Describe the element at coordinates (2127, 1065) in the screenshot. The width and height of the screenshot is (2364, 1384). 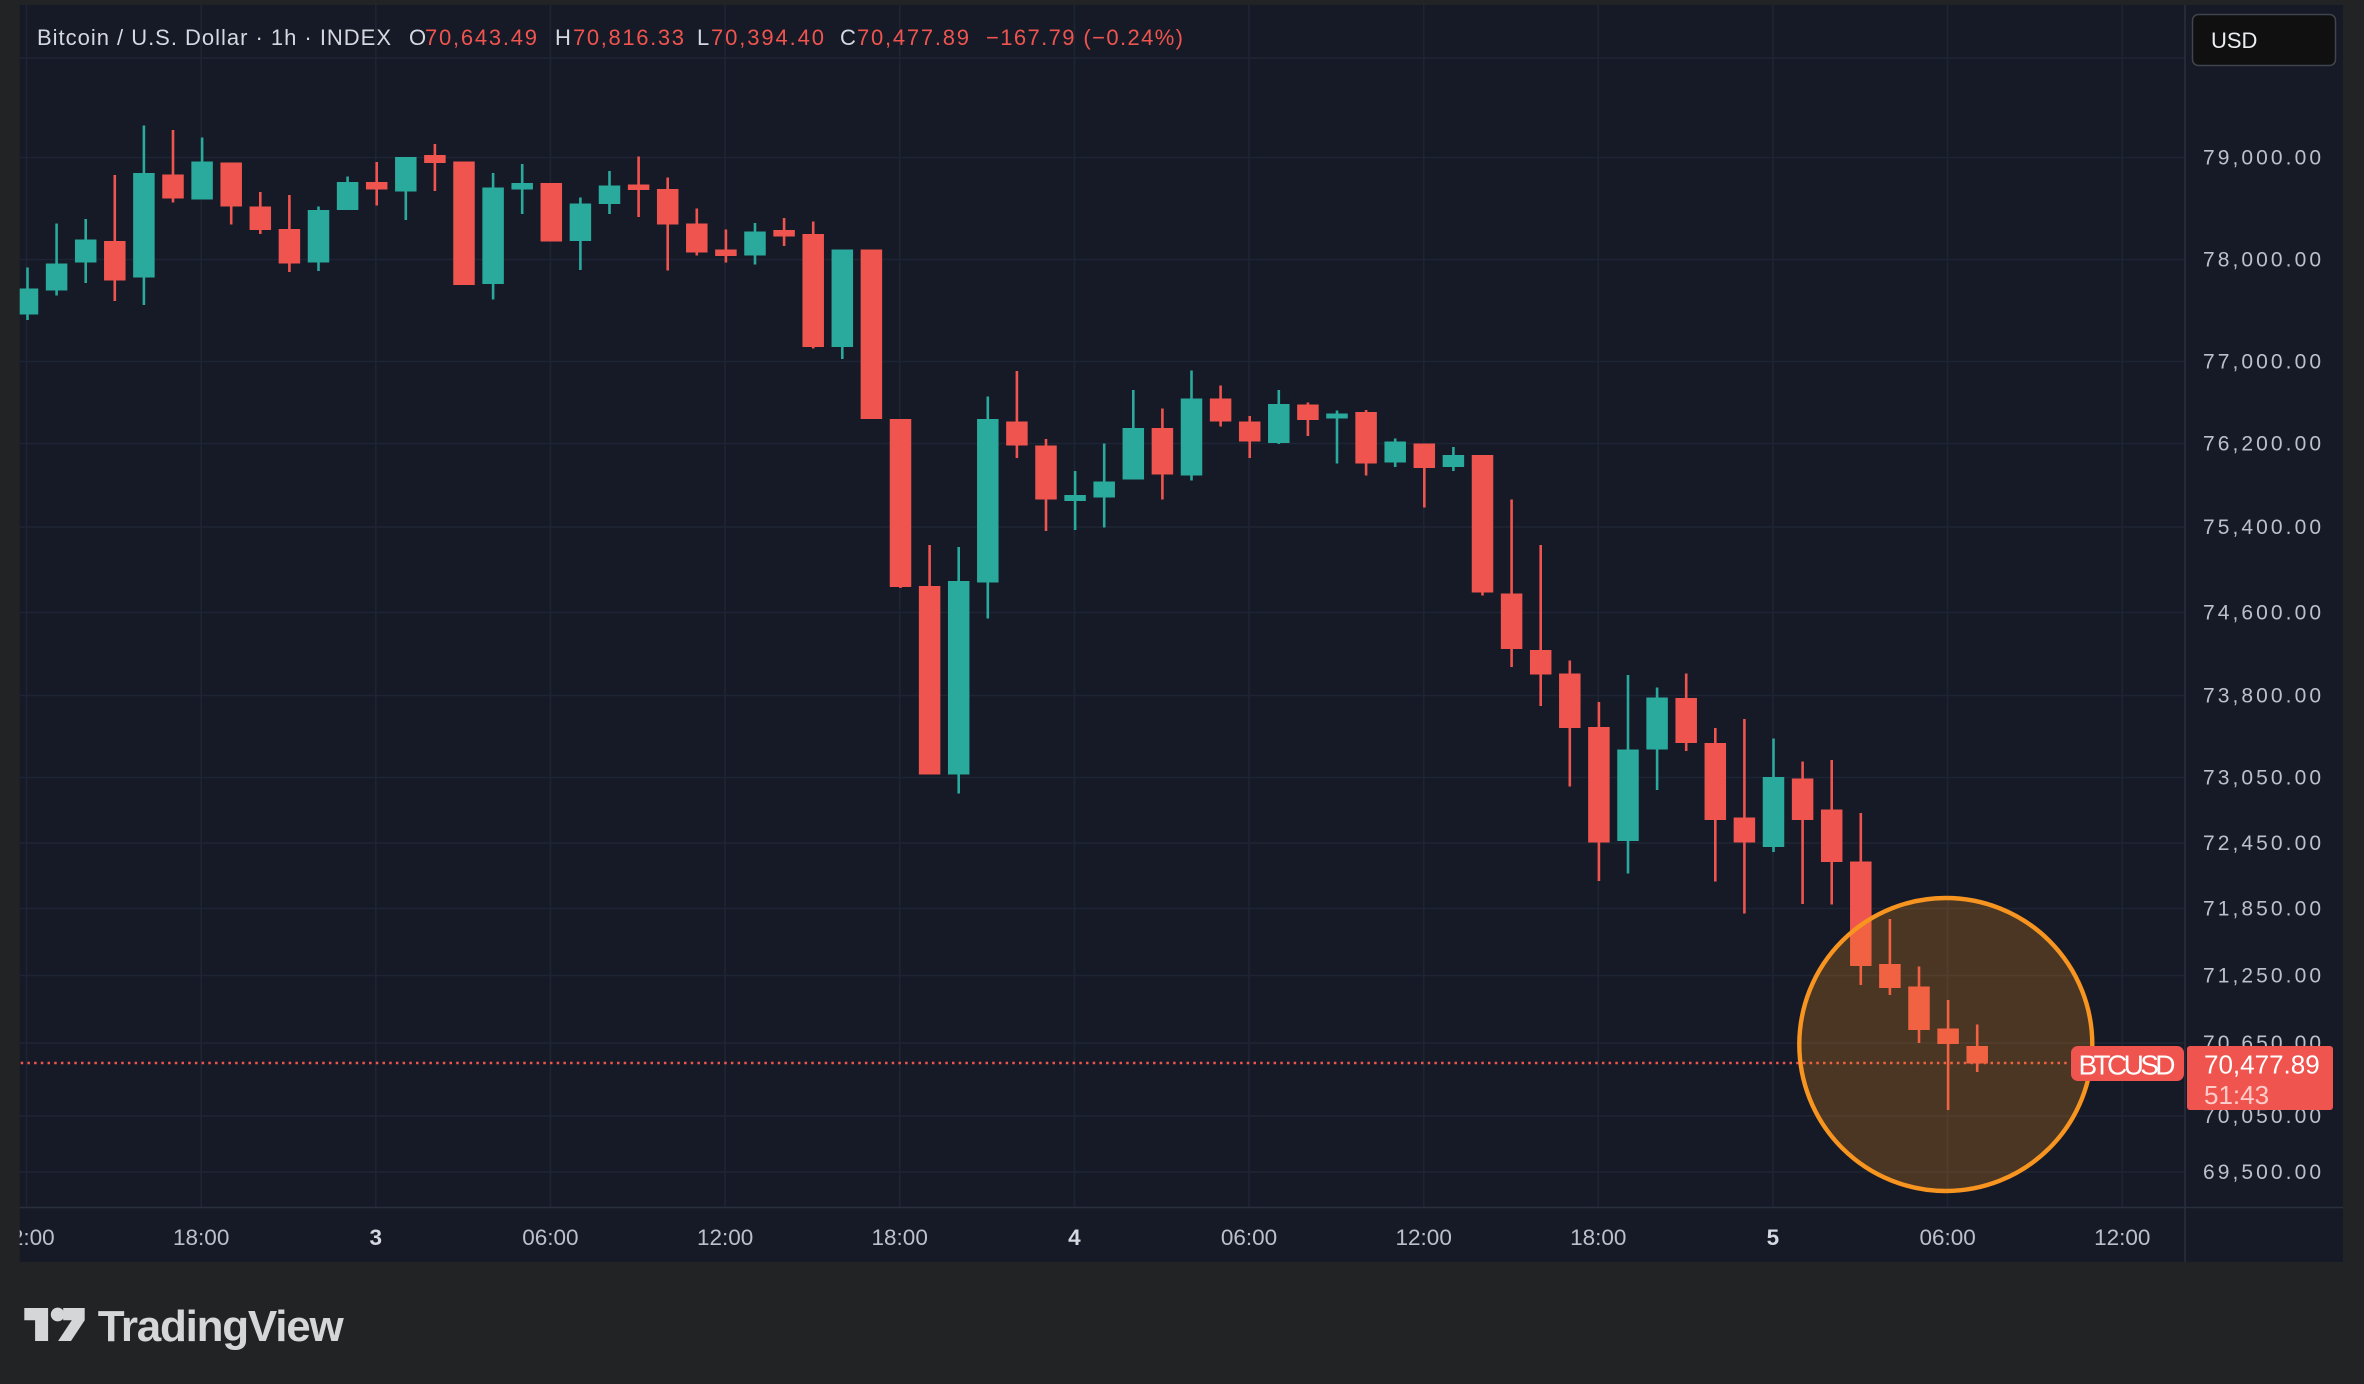
I see `svg-text: BTCUSD` at that location.